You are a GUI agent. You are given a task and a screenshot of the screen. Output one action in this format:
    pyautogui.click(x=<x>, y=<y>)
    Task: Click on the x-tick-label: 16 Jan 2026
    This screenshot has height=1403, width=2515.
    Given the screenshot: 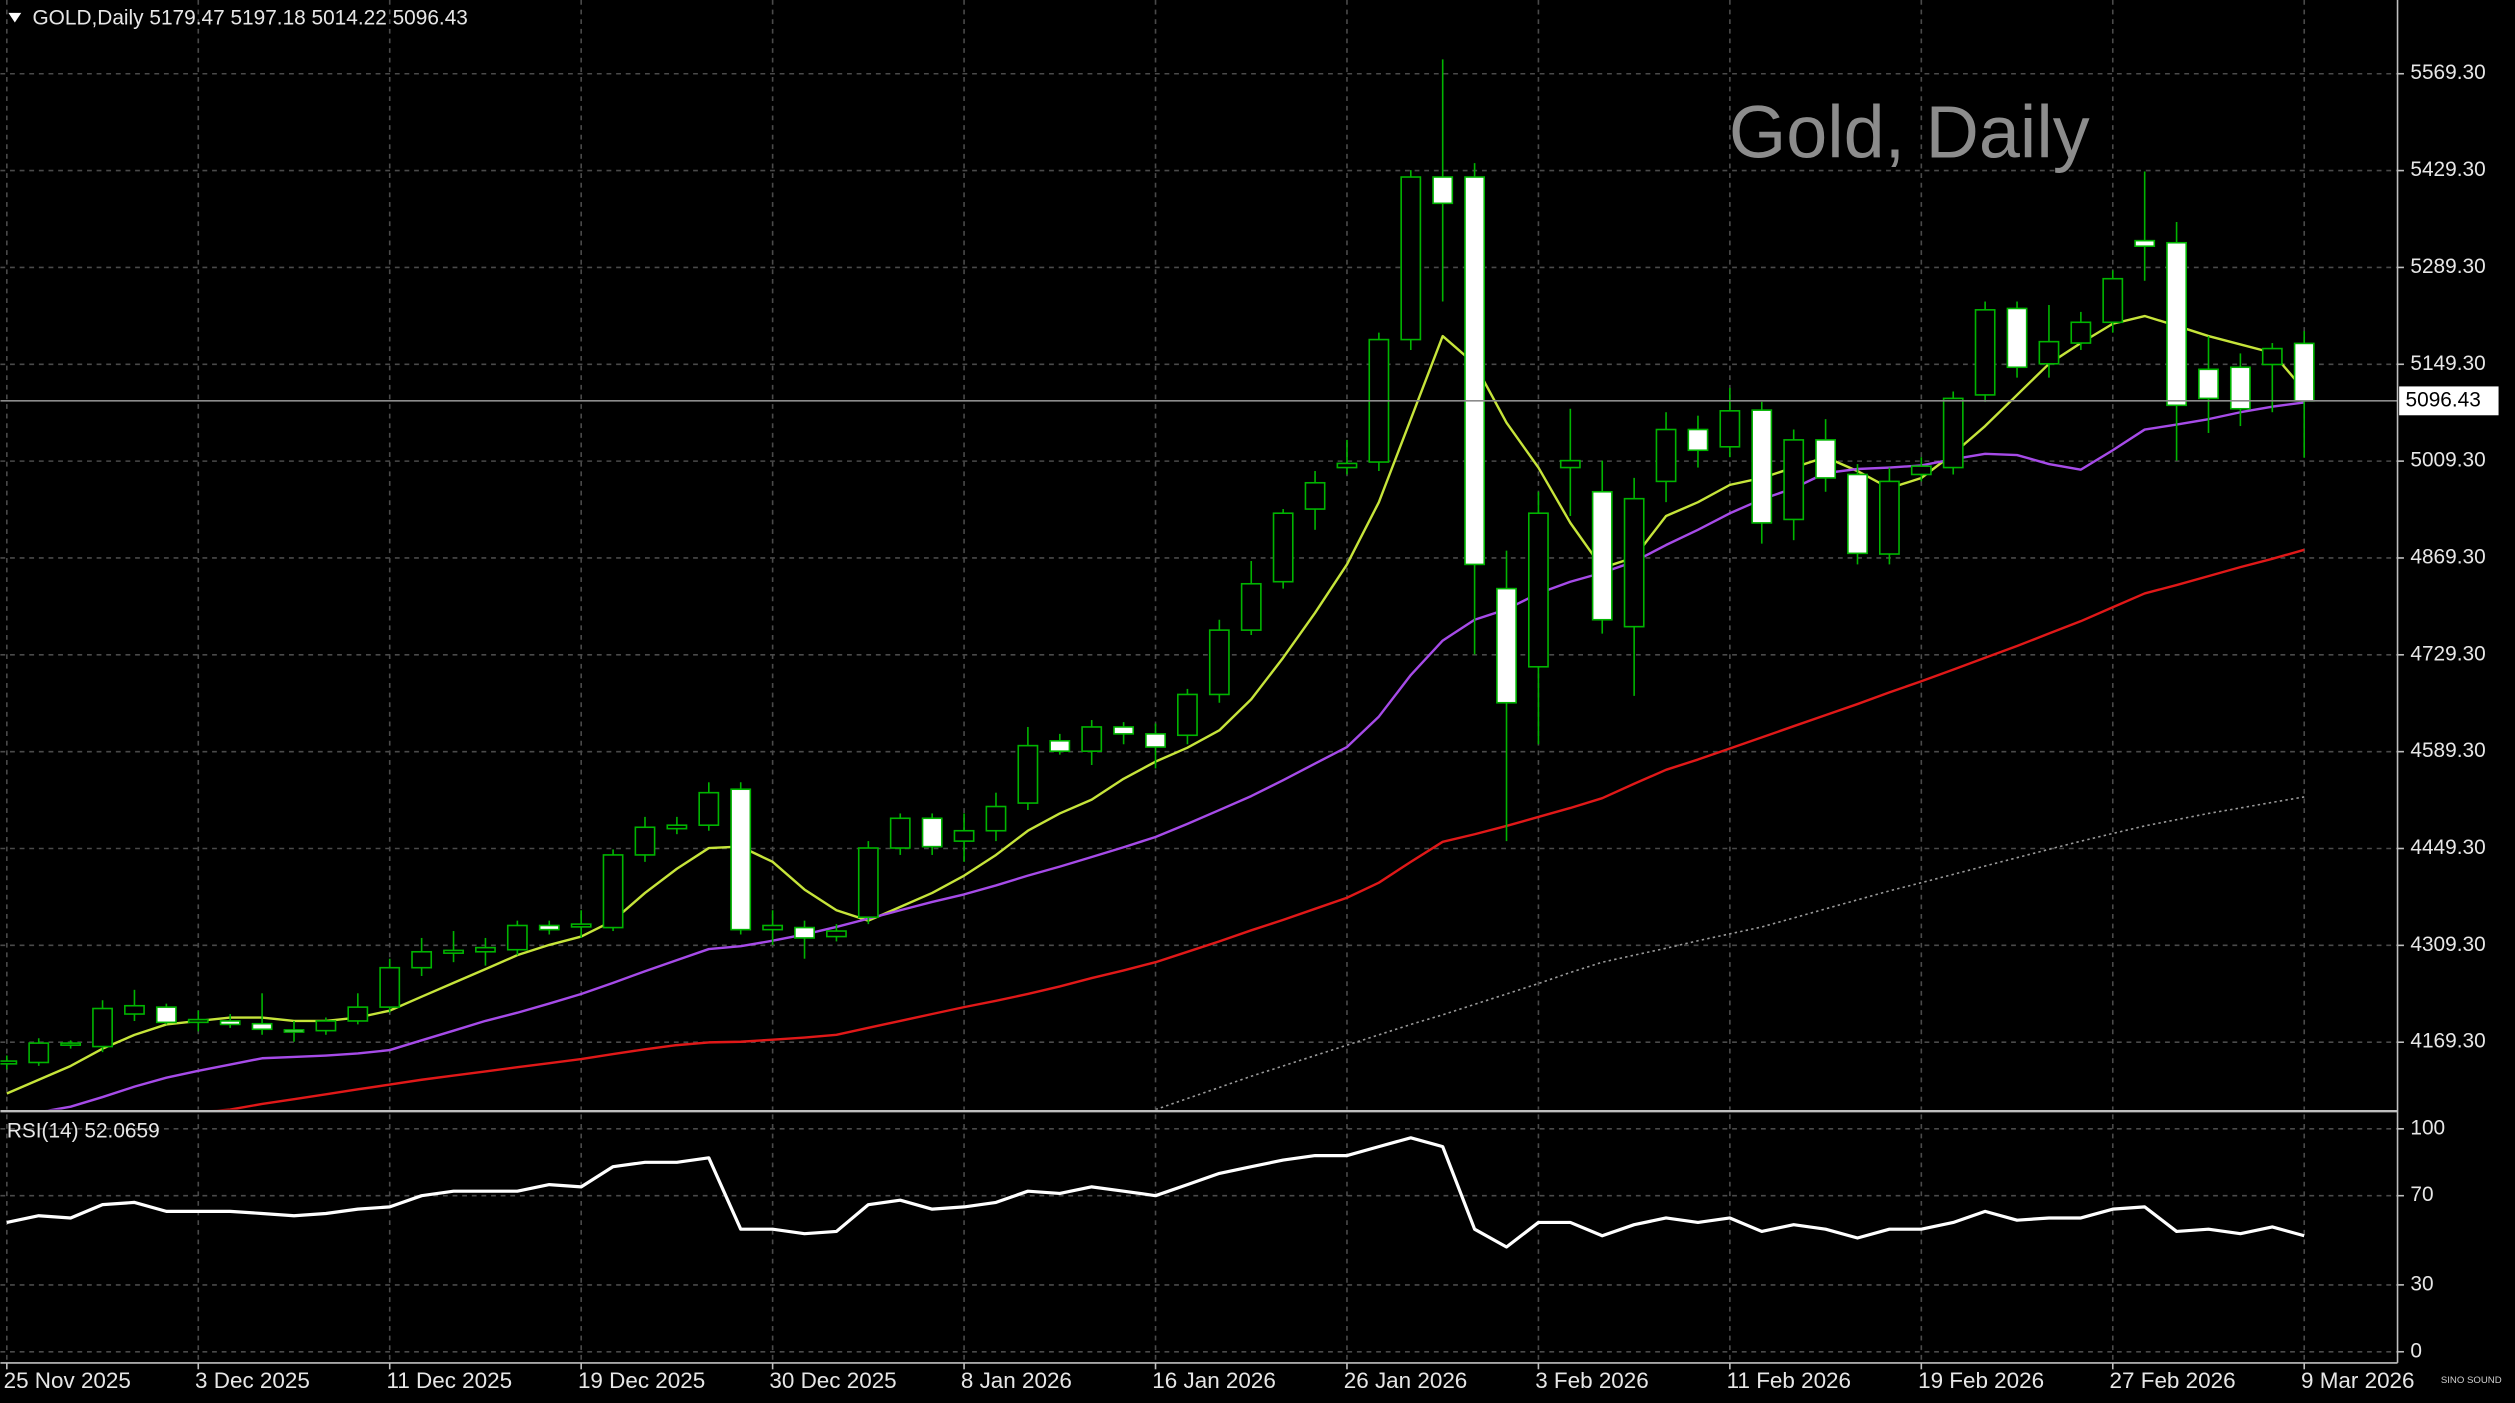 What is the action you would take?
    pyautogui.click(x=1214, y=1380)
    